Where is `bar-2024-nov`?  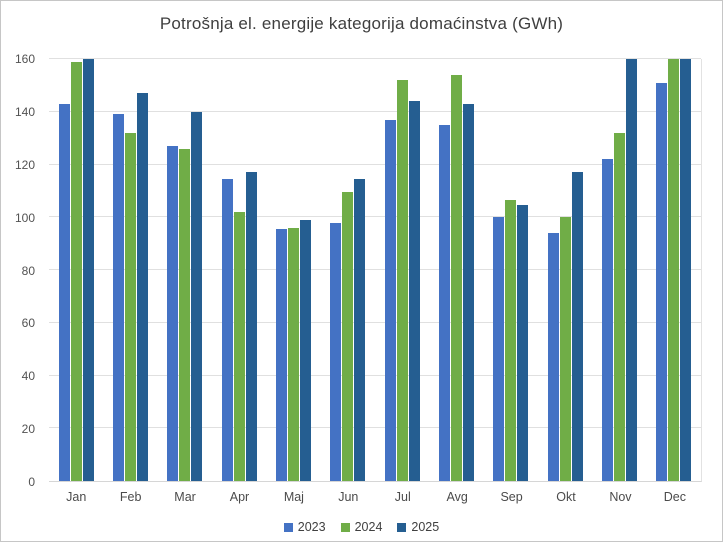 bar-2024-nov is located at coordinates (619, 306).